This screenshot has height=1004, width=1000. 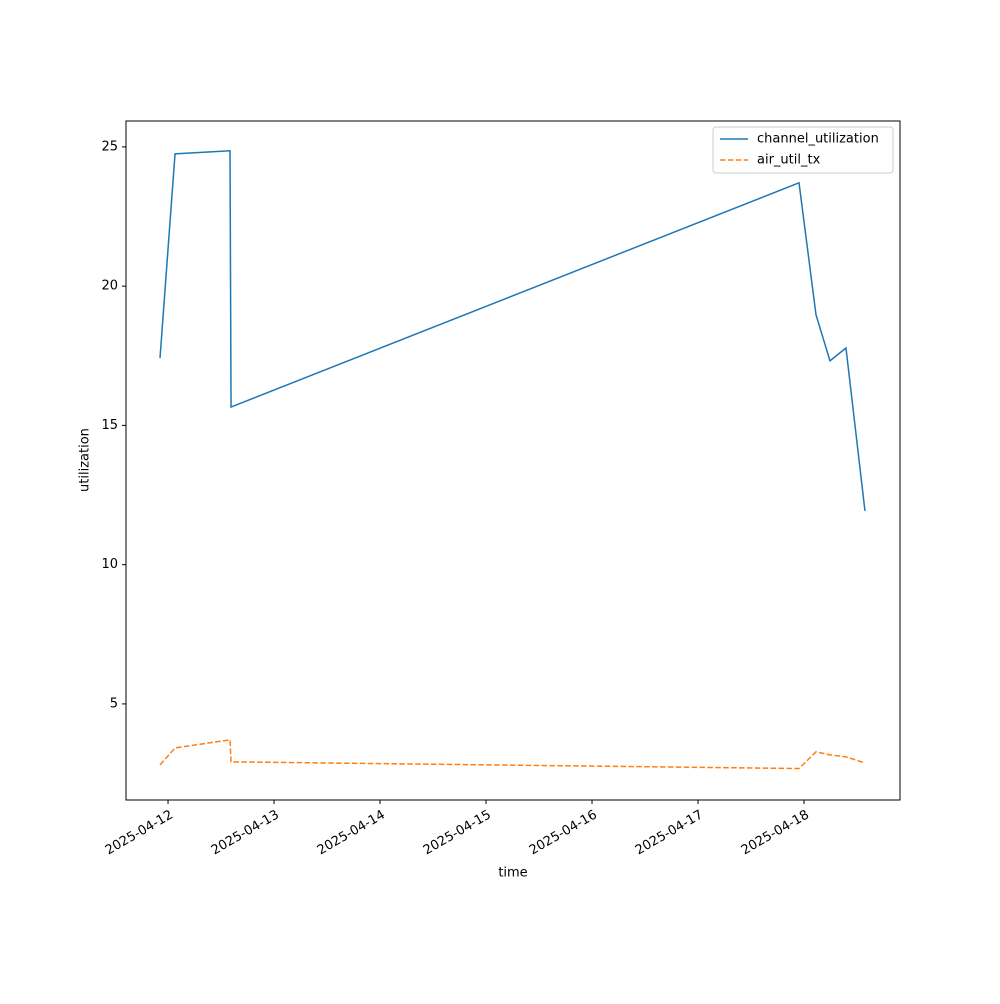 What do you see at coordinates (351, 833) in the screenshot?
I see `x-tick-label: 2025-04-14` at bounding box center [351, 833].